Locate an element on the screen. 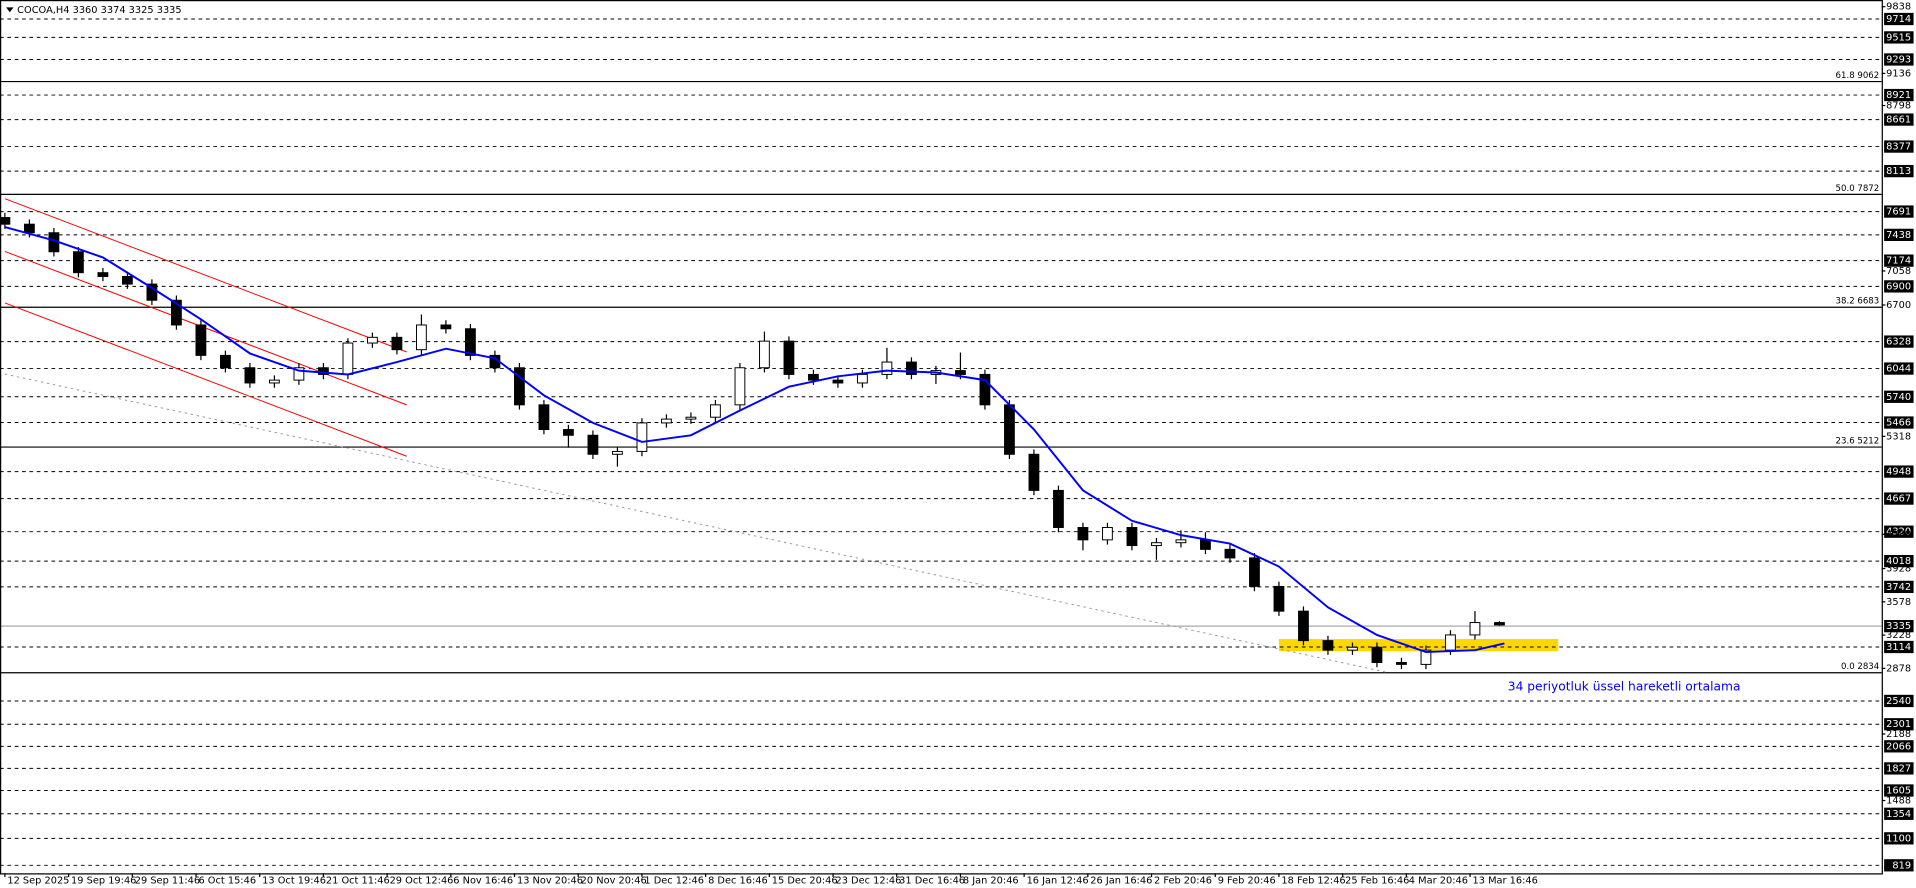 The height and width of the screenshot is (888, 1916). x-tick-label: 2 Feb 20:46 is located at coordinates (1183, 881).